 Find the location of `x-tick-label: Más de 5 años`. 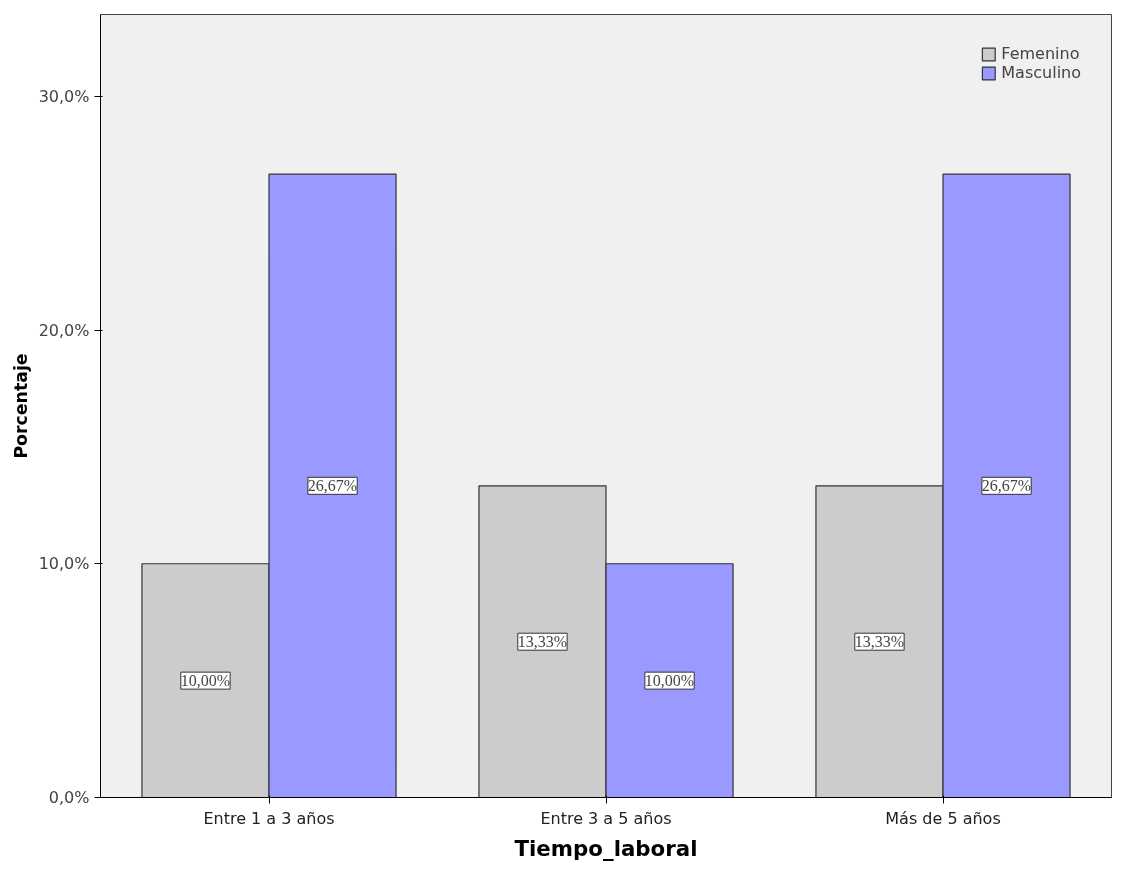

x-tick-label: Más de 5 años is located at coordinates (943, 818).